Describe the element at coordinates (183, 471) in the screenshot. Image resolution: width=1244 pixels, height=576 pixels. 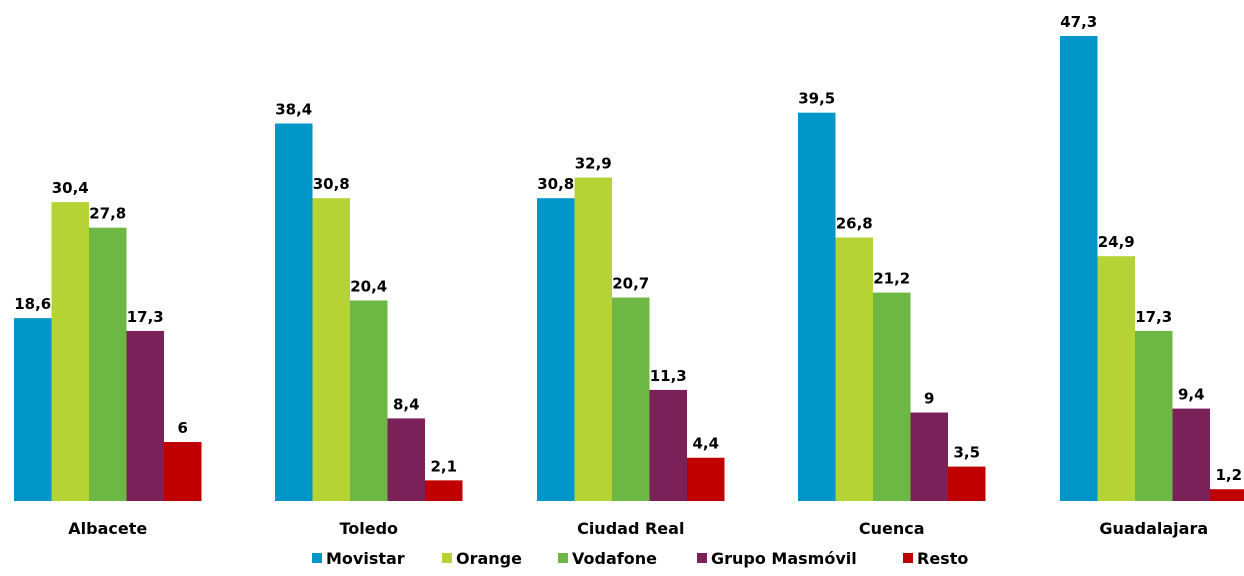
I see `bar-albacete-resto` at that location.